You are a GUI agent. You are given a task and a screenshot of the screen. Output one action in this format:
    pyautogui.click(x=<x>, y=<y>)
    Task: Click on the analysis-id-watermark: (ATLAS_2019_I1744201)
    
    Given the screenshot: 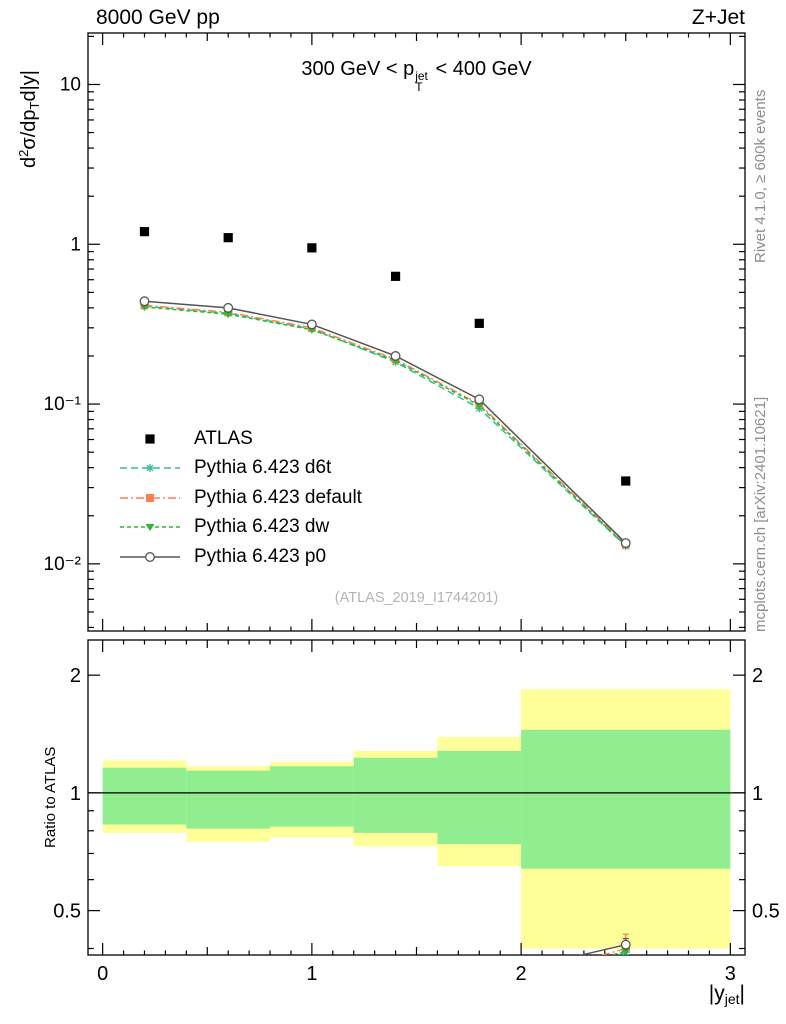 What is the action you would take?
    pyautogui.click(x=416, y=598)
    